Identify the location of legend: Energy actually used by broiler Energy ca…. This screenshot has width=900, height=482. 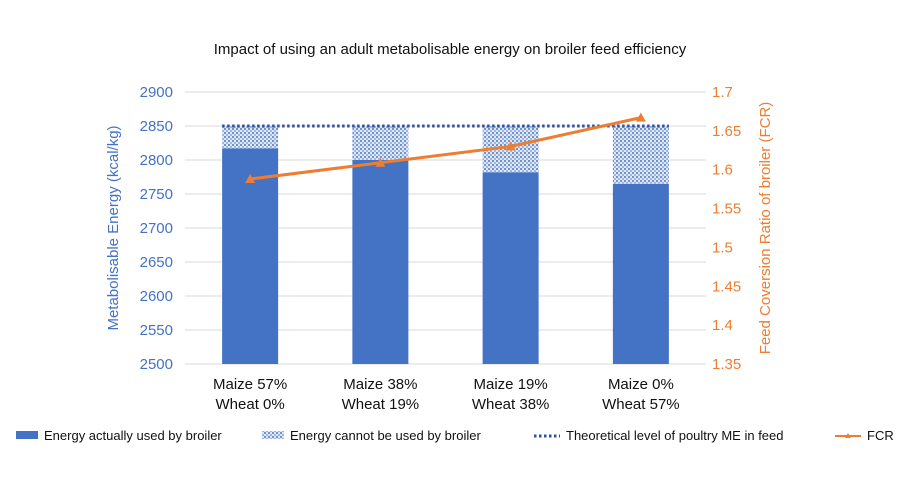
(455, 435).